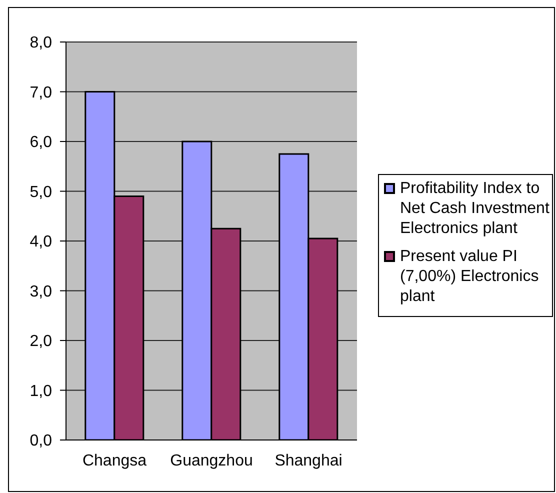 The height and width of the screenshot is (493, 556). Describe the element at coordinates (41, 143) in the screenshot. I see `y-tick-label: 6,0` at that location.